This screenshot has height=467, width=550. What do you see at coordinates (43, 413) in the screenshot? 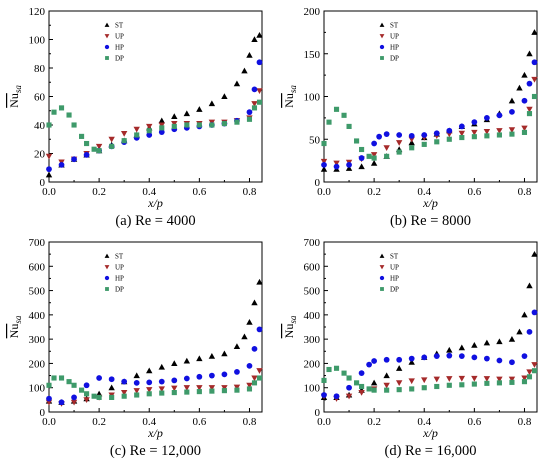
I see `y-tick-label: 0` at bounding box center [43, 413].